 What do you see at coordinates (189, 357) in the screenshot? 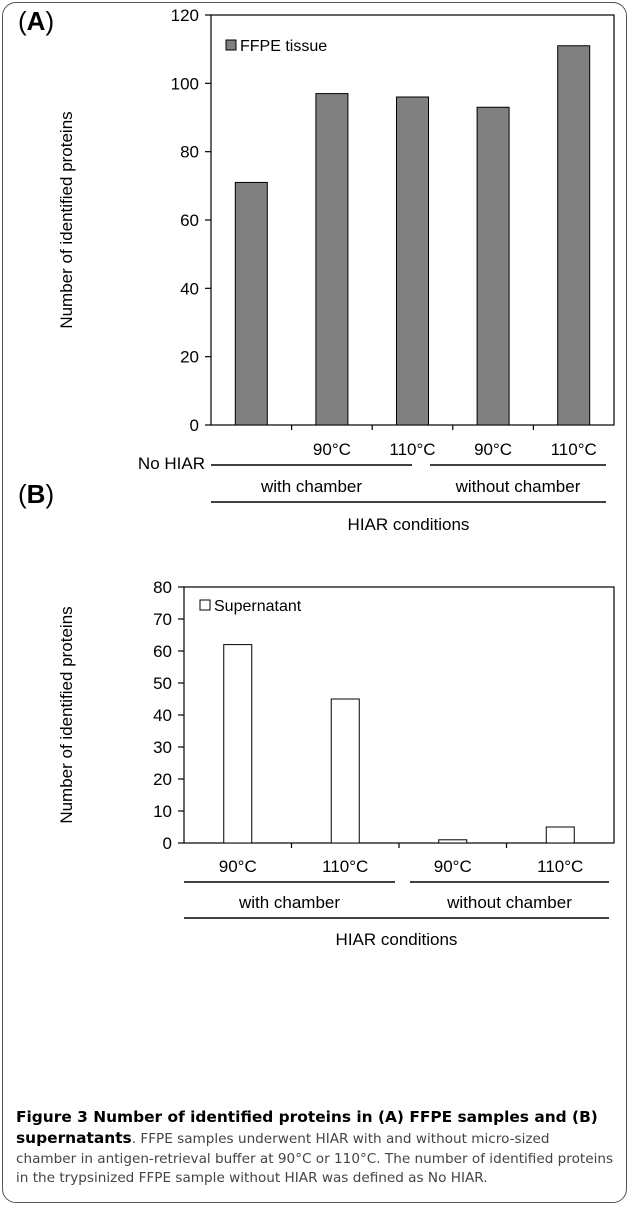
I see `chart-a-y-tick-label: 20` at bounding box center [189, 357].